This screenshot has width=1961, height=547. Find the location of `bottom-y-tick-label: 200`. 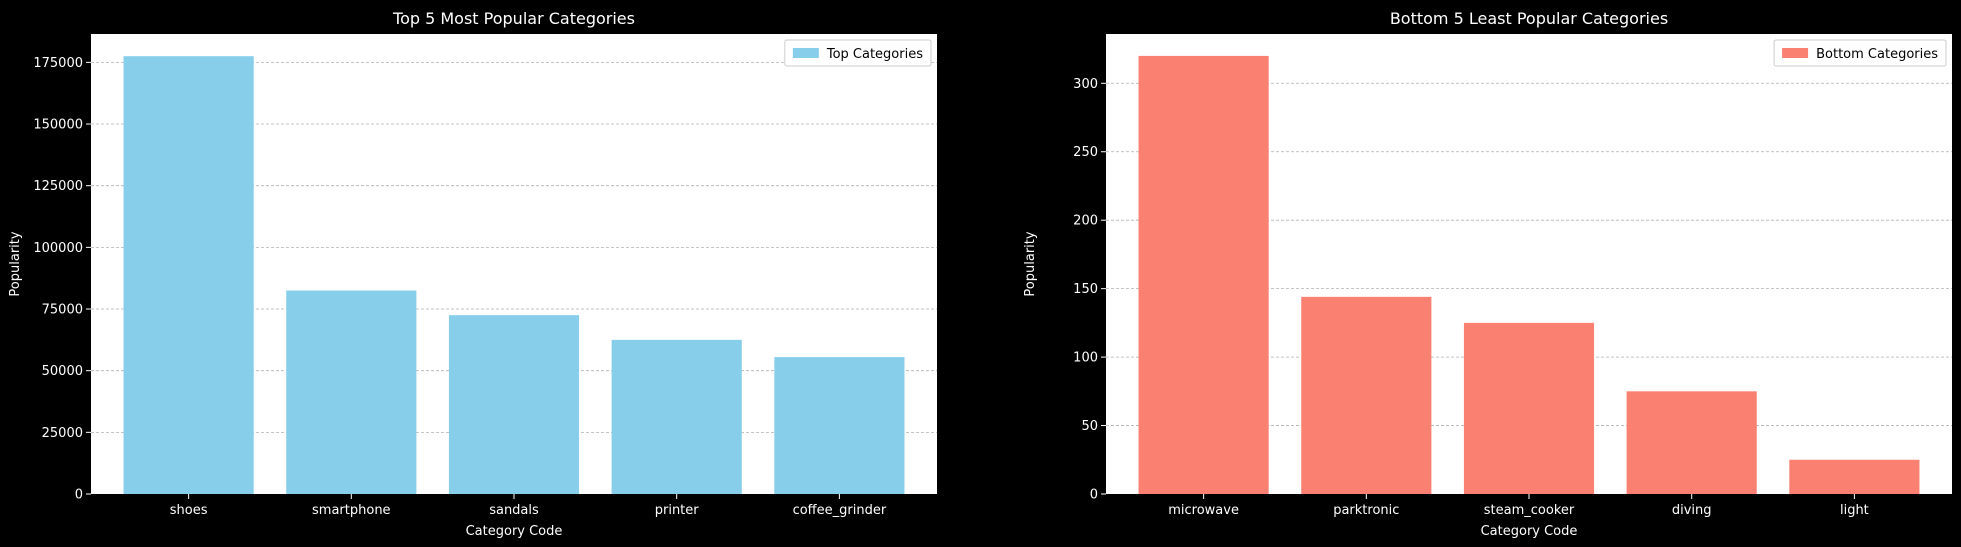

bottom-y-tick-label: 200 is located at coordinates (1085, 221).